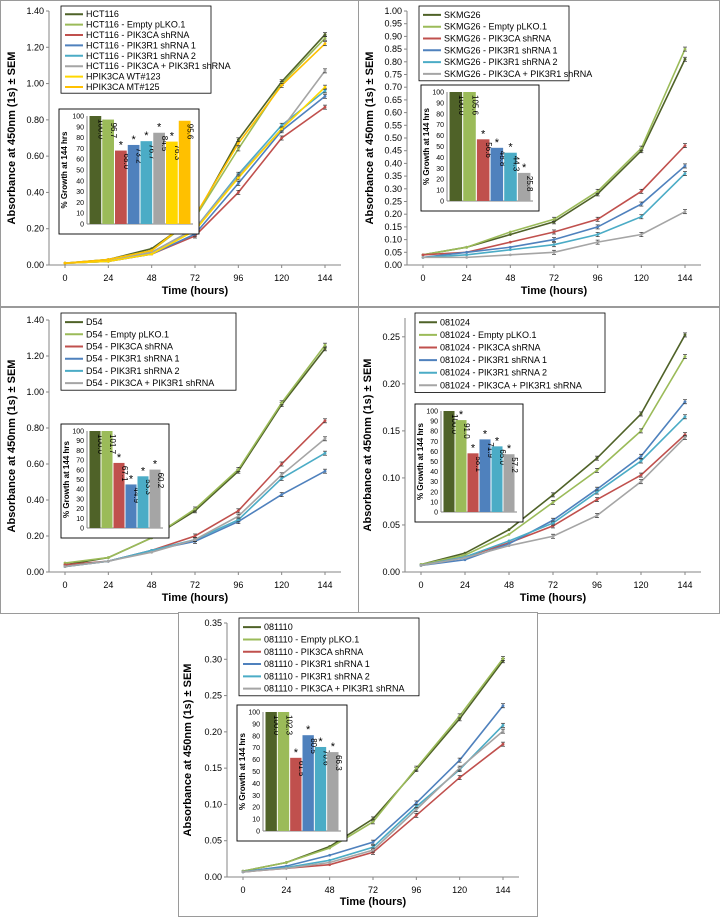 Image resolution: width=720 pixels, height=917 pixels. What do you see at coordinates (502, 457) in the screenshot?
I see `inset-bar-value-label: 65.0` at bounding box center [502, 457].